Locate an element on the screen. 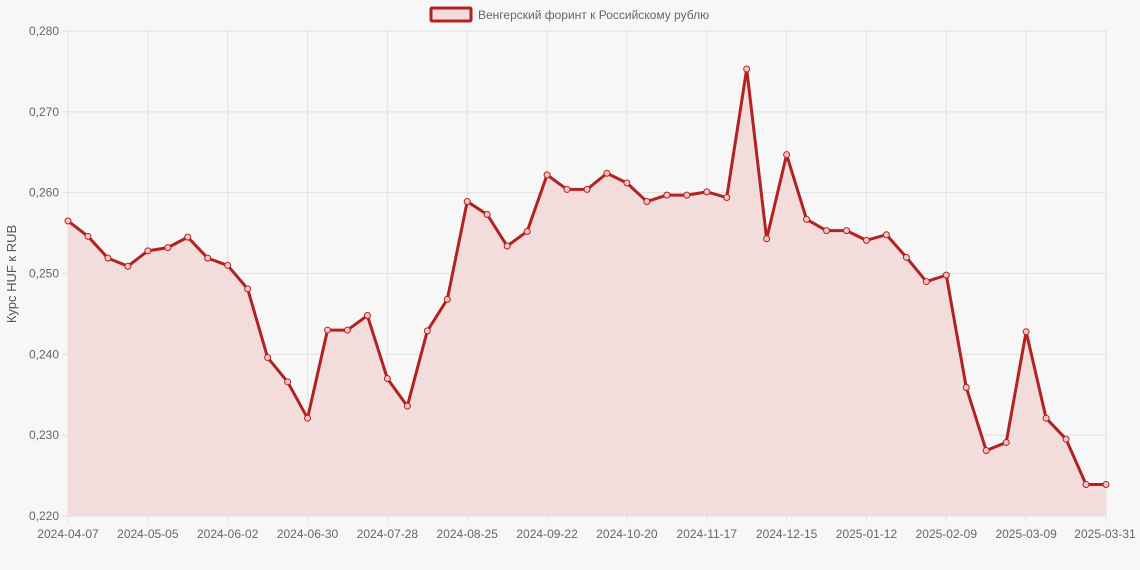 The height and width of the screenshot is (570, 1140). x-tick-label: 2024-06-30 is located at coordinates (308, 534).